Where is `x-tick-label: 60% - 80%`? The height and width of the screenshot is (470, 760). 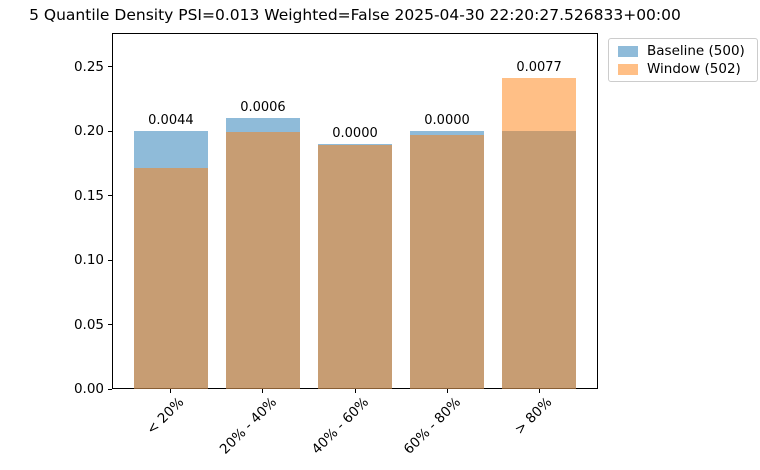 x-tick-label: 60% - 80% is located at coordinates (432, 426).